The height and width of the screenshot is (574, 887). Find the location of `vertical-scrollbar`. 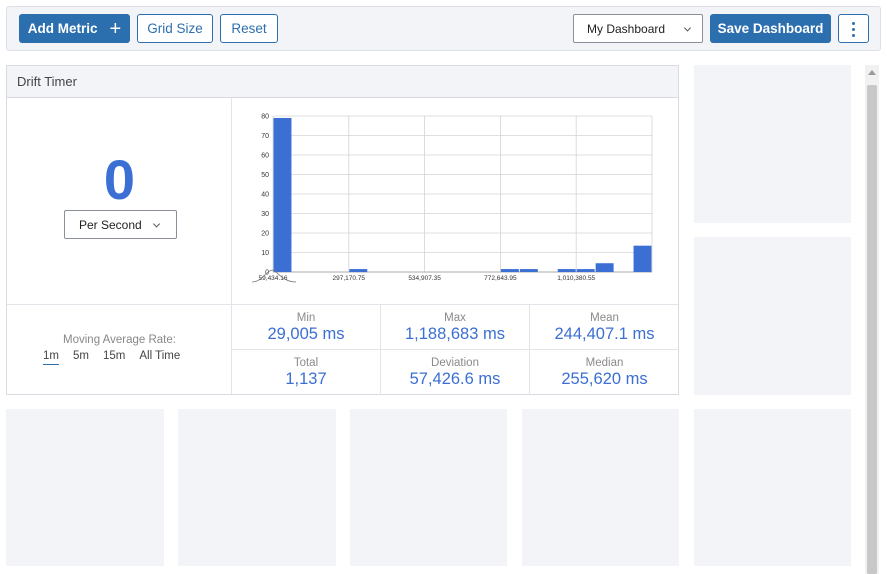

vertical-scrollbar is located at coordinates (872, 319).